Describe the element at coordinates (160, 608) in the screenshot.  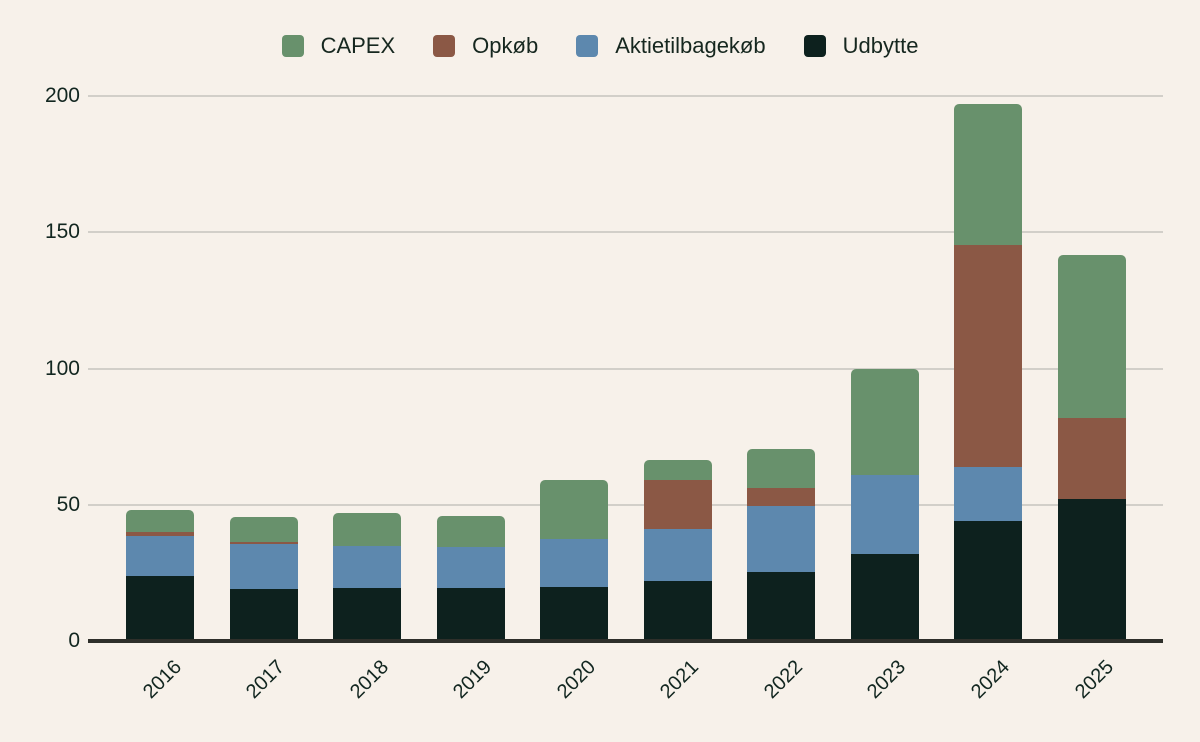
I see `bar-segment-udbytte-2016` at that location.